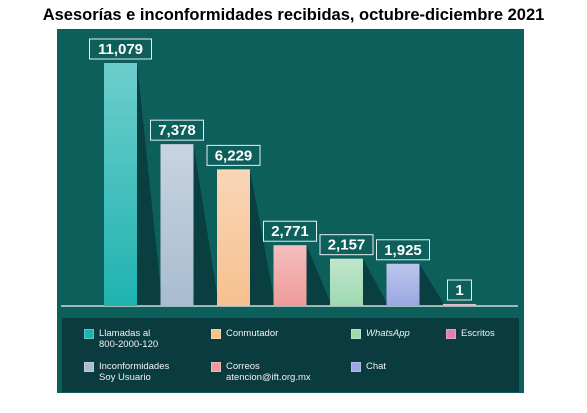 This screenshot has width=587, height=413. What do you see at coordinates (376, 366) in the screenshot?
I see `legend-label: Chat` at bounding box center [376, 366].